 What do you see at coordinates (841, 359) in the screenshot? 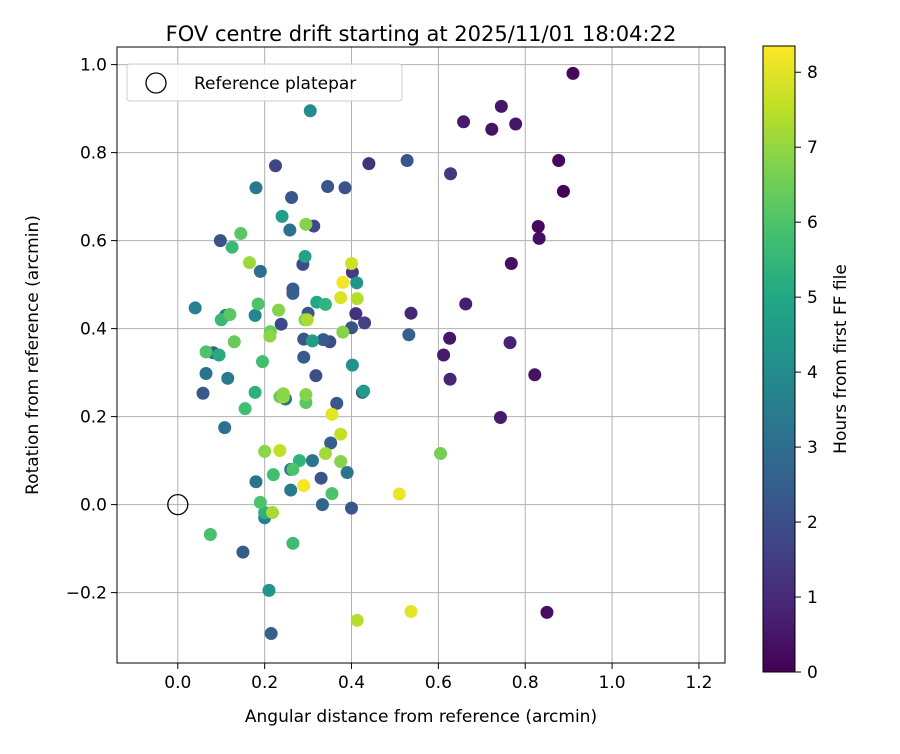
I see `colorbar-label: Hours from first FF file` at bounding box center [841, 359].